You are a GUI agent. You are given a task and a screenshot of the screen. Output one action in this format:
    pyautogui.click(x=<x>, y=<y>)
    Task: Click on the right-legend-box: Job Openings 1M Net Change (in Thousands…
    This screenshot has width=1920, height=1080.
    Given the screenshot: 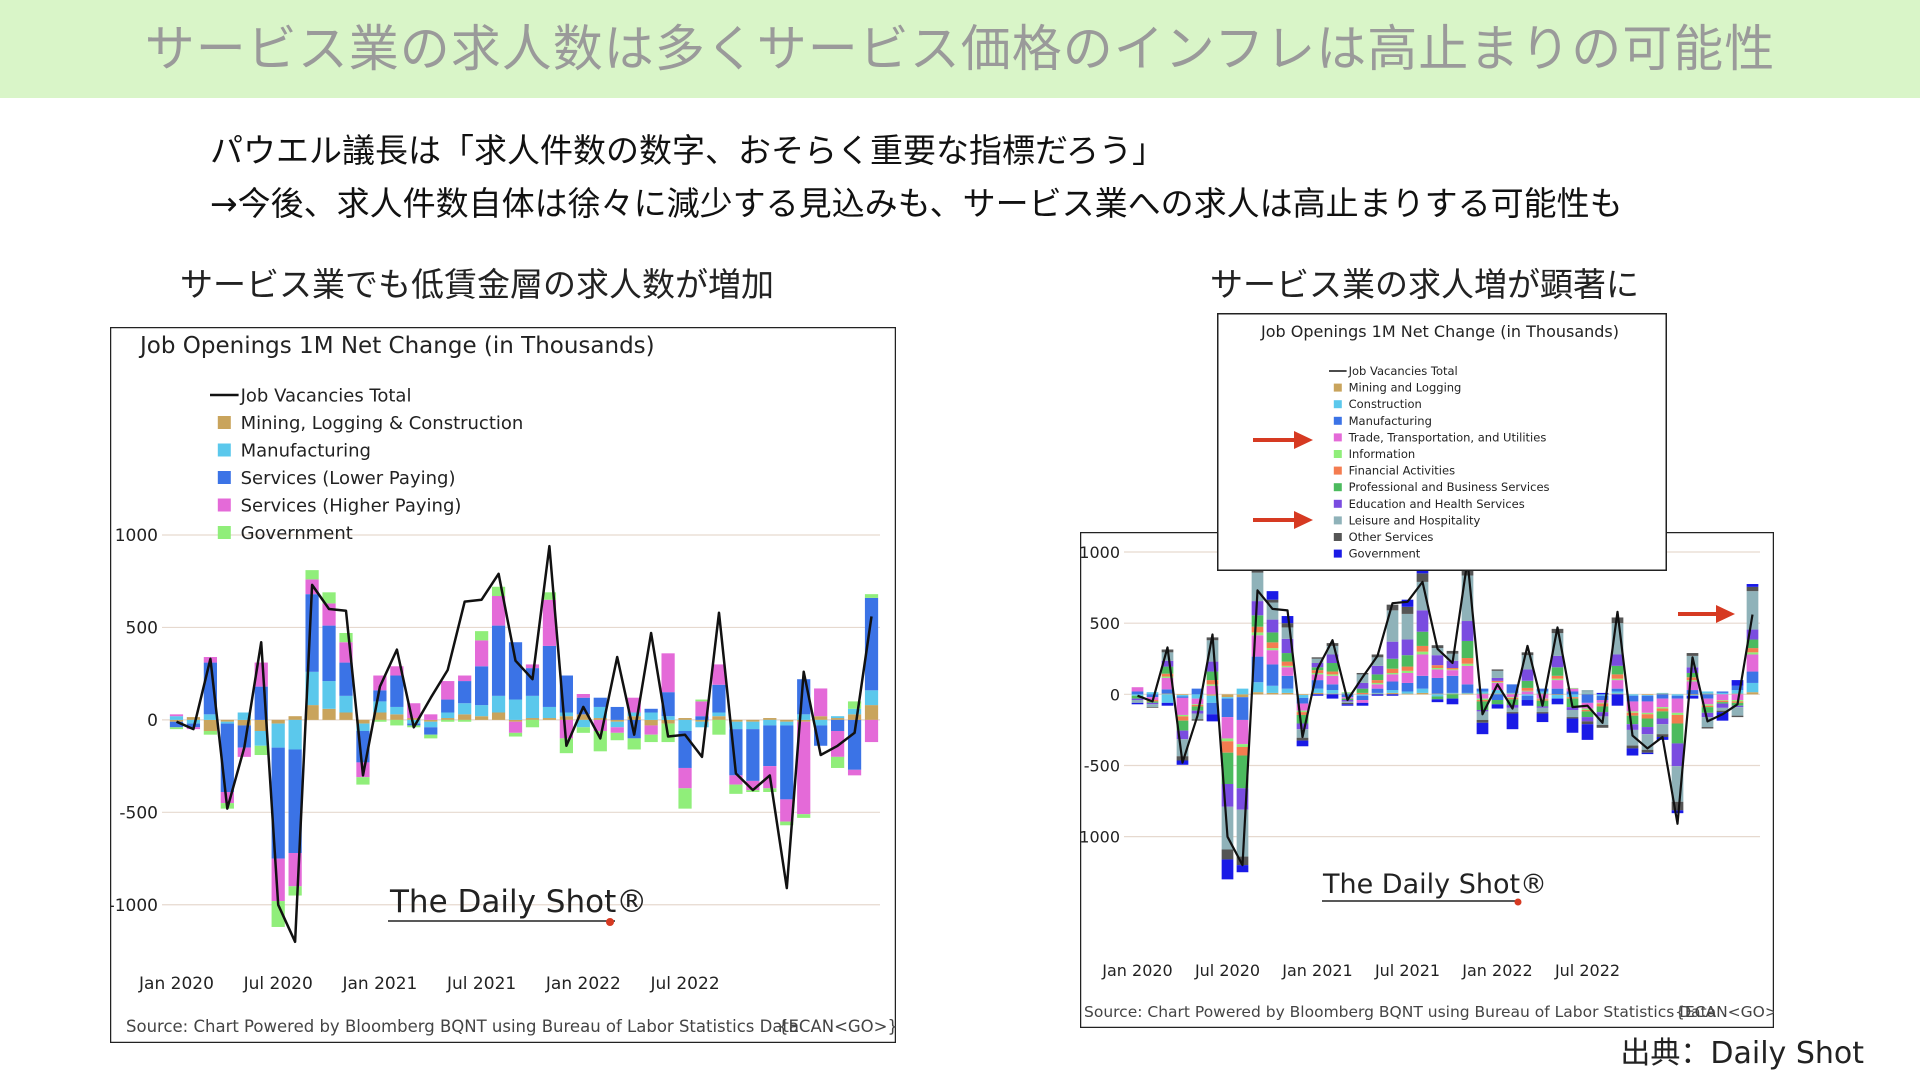 What is the action you would take?
    pyautogui.click(x=1442, y=444)
    